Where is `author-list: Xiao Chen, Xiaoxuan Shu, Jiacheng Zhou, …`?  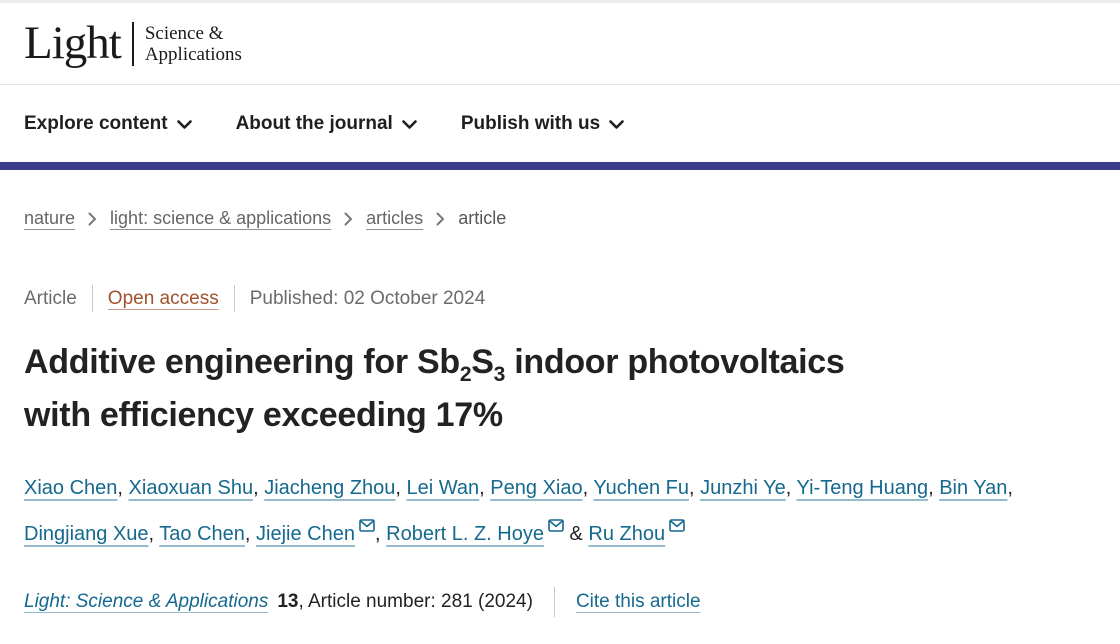
author-list: Xiao Chen, Xiaoxuan Shu, Jiacheng Zhou, … is located at coordinates (560, 511).